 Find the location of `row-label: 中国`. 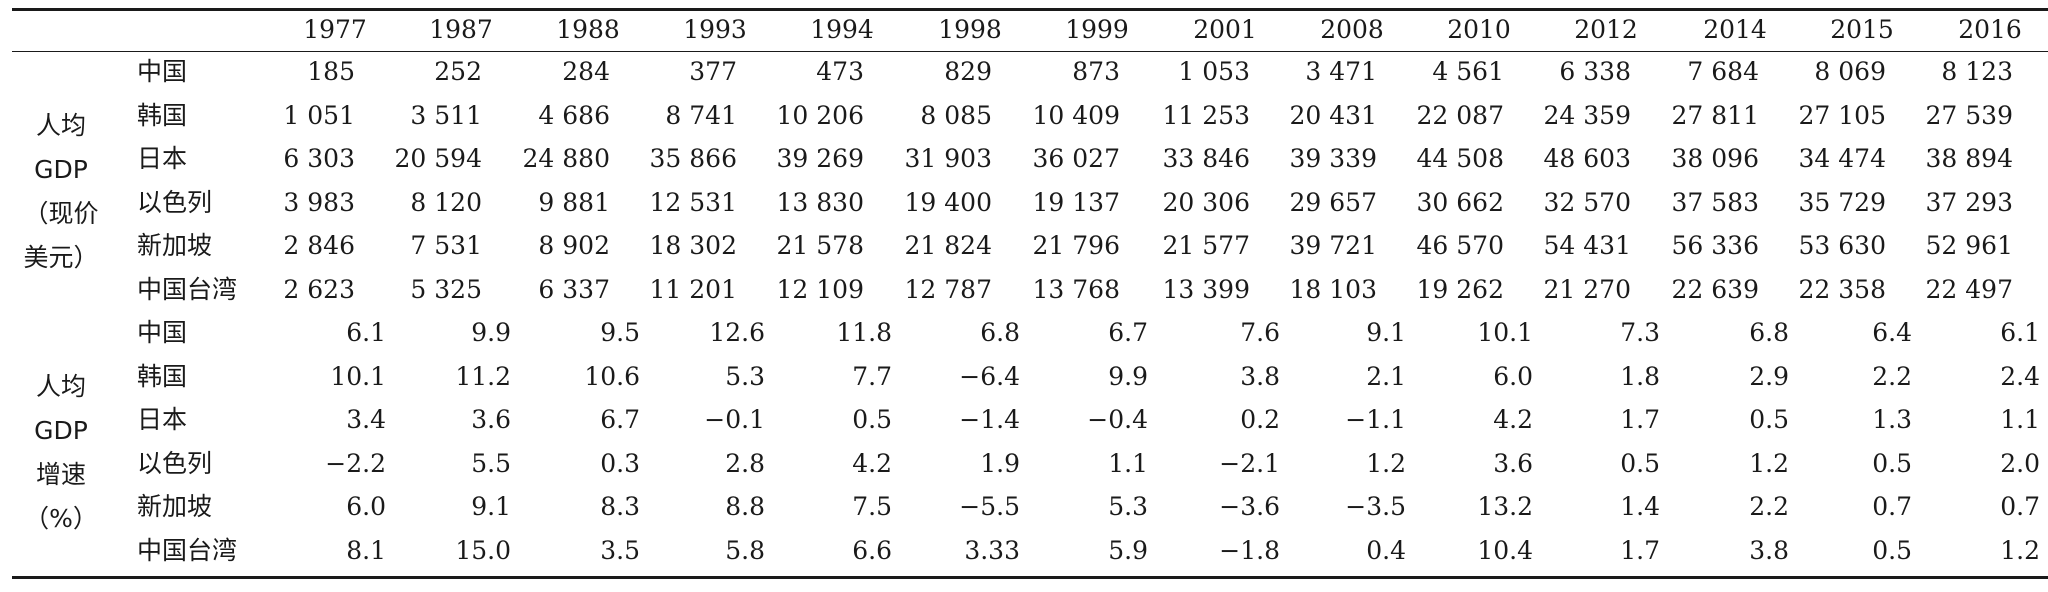

row-label: 中国 is located at coordinates (162, 332).